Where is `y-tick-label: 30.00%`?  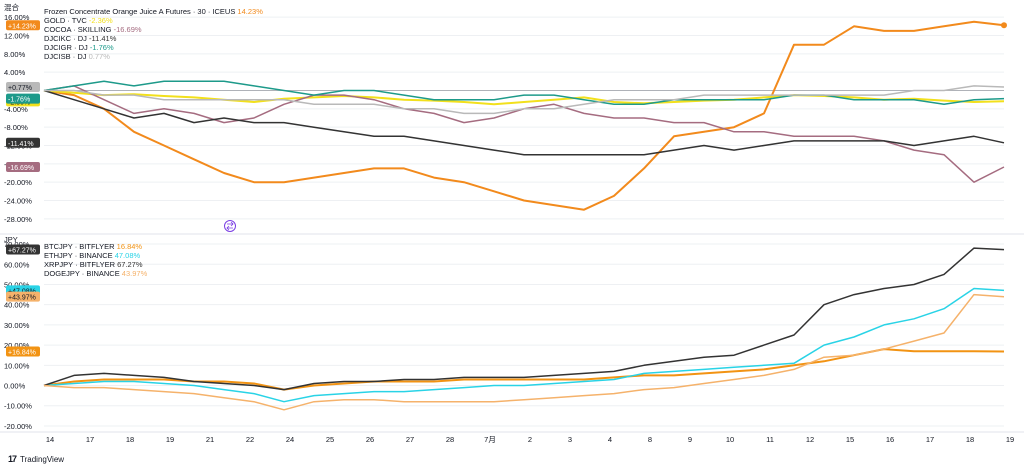 y-tick-label: 30.00% is located at coordinates (17, 325).